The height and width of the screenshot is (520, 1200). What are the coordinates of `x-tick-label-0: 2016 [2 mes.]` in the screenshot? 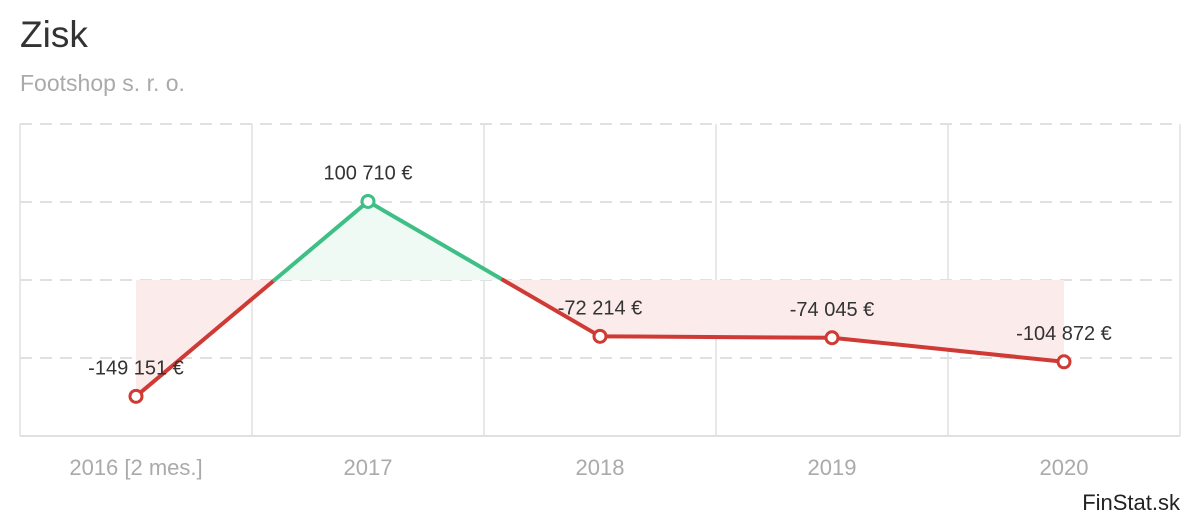 It's located at (135, 467).